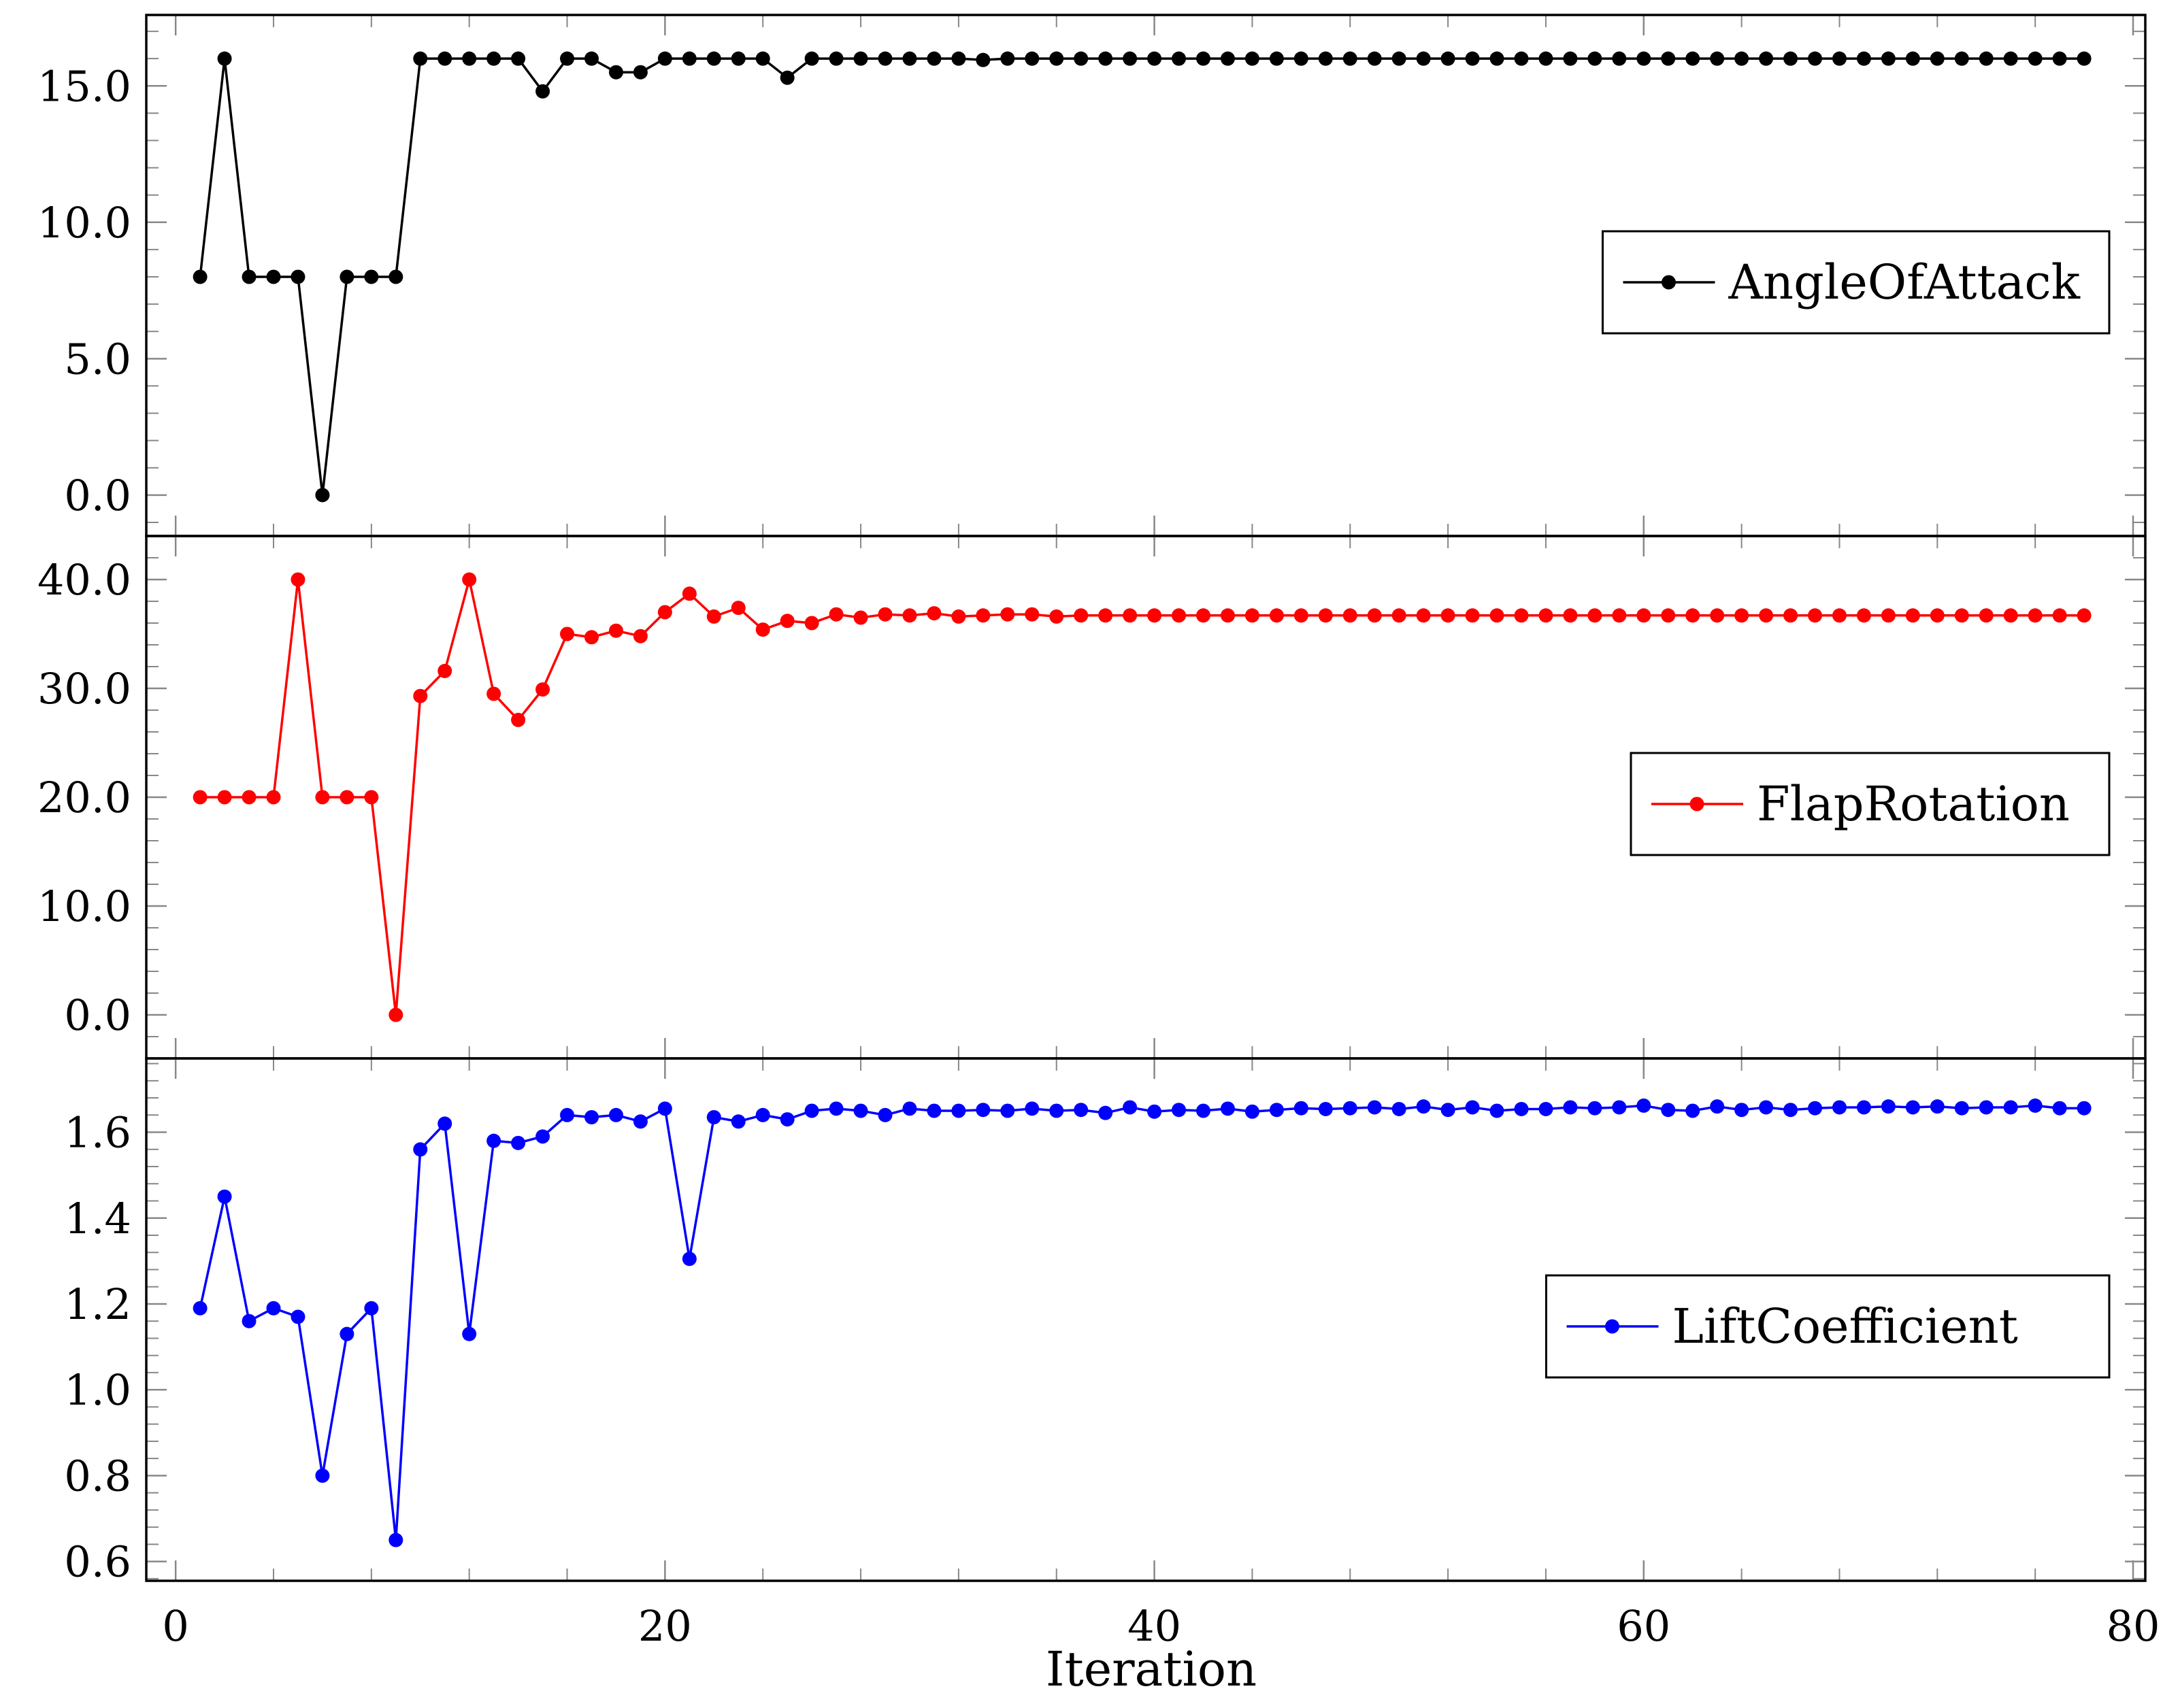 This screenshot has height=1708, width=2180. I want to click on y-tick-label: 30.0, so click(84, 689).